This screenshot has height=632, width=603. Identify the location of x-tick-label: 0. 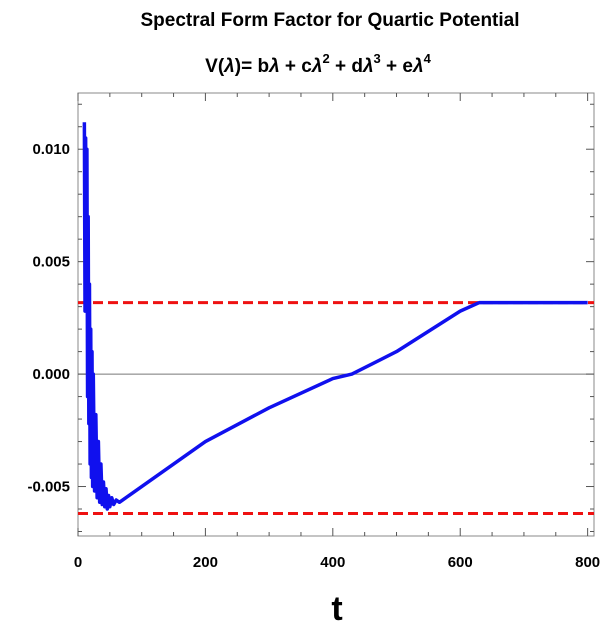
(78, 562).